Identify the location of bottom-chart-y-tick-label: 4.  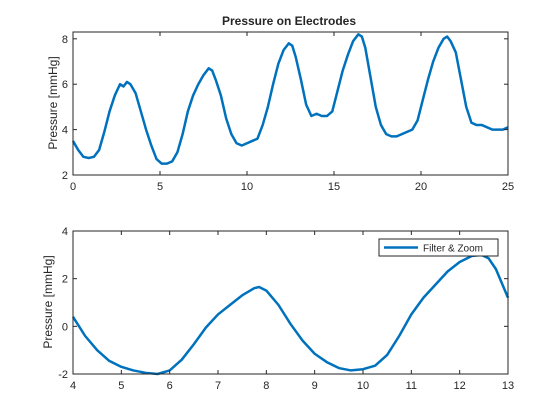
(65, 232).